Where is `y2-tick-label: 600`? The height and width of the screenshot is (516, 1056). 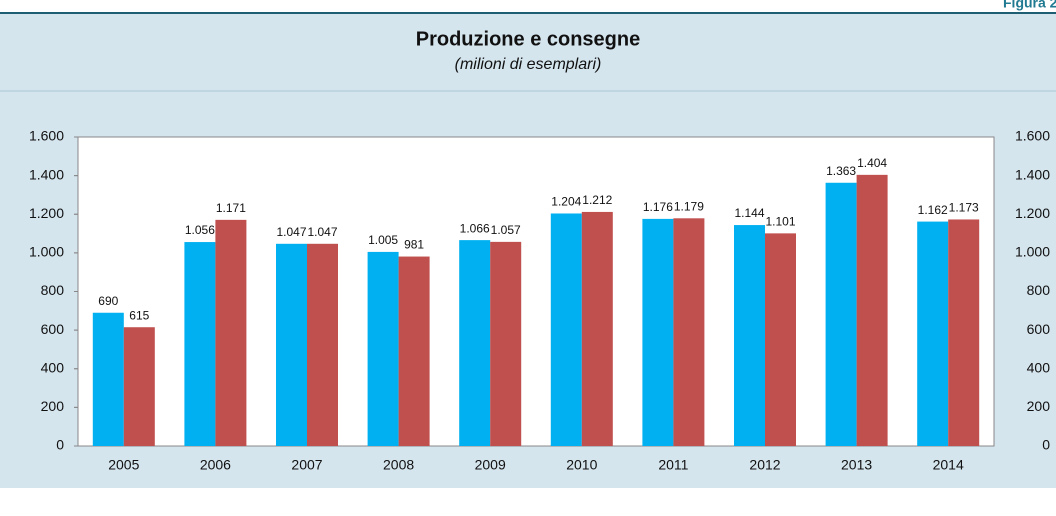 y2-tick-label: 600 is located at coordinates (1039, 329).